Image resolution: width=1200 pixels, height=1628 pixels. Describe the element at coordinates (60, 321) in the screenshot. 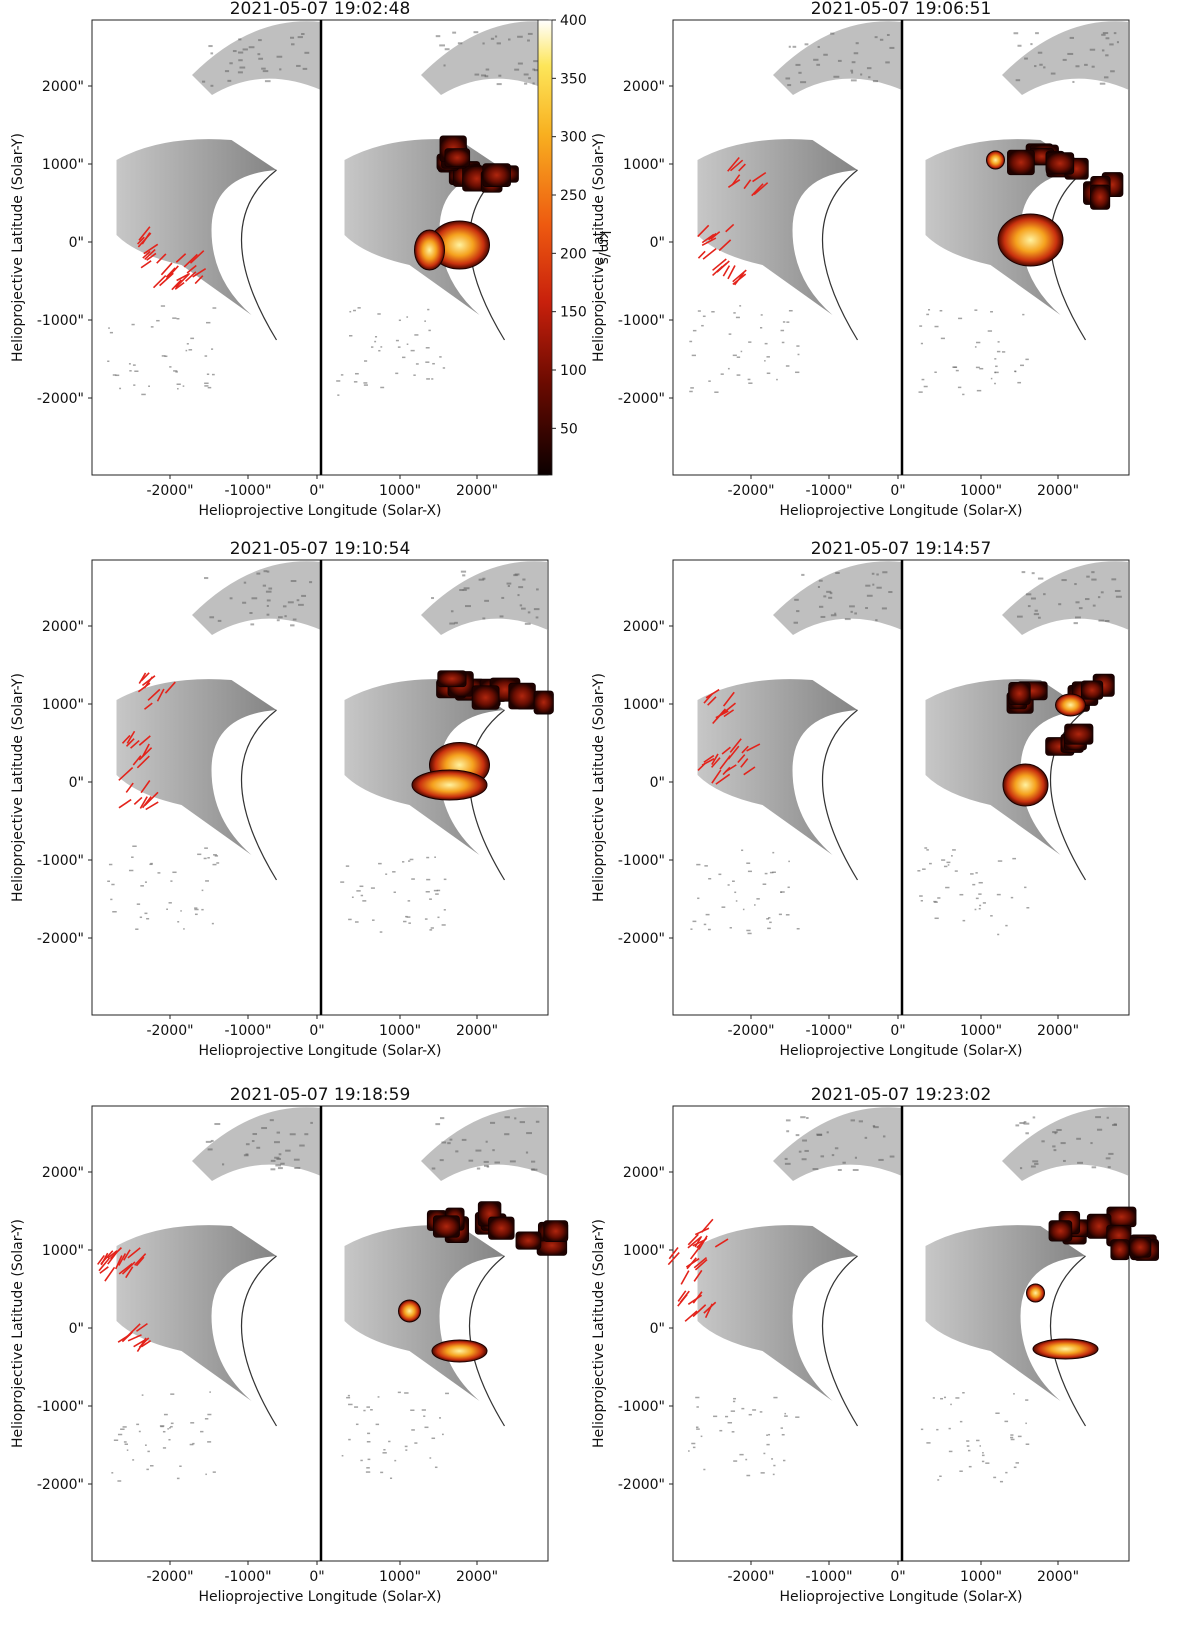

I see `y-tick-label: -1000"` at that location.